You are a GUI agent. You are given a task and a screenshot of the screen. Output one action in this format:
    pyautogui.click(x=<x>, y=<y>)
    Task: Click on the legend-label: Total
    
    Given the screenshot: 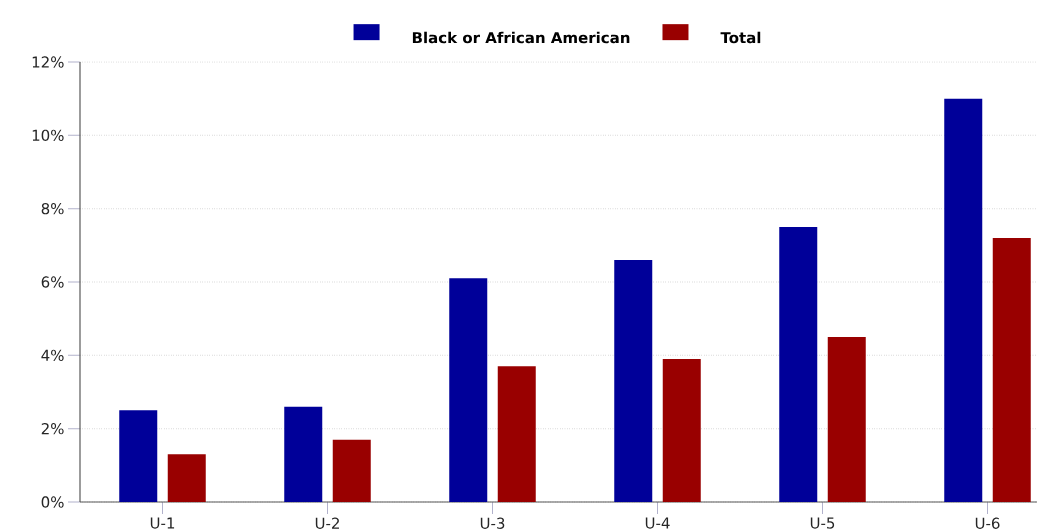 What is the action you would take?
    pyautogui.click(x=740, y=37)
    